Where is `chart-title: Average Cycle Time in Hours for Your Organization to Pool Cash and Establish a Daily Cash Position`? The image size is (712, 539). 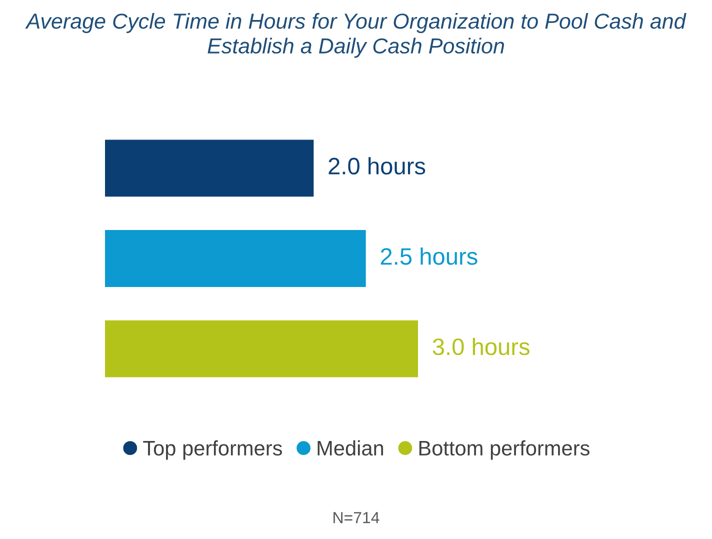
chart-title: Average Cycle Time in Hours for Your Organization to Pool Cash and Establish a Daily Cash Position is located at coordinates (355, 35).